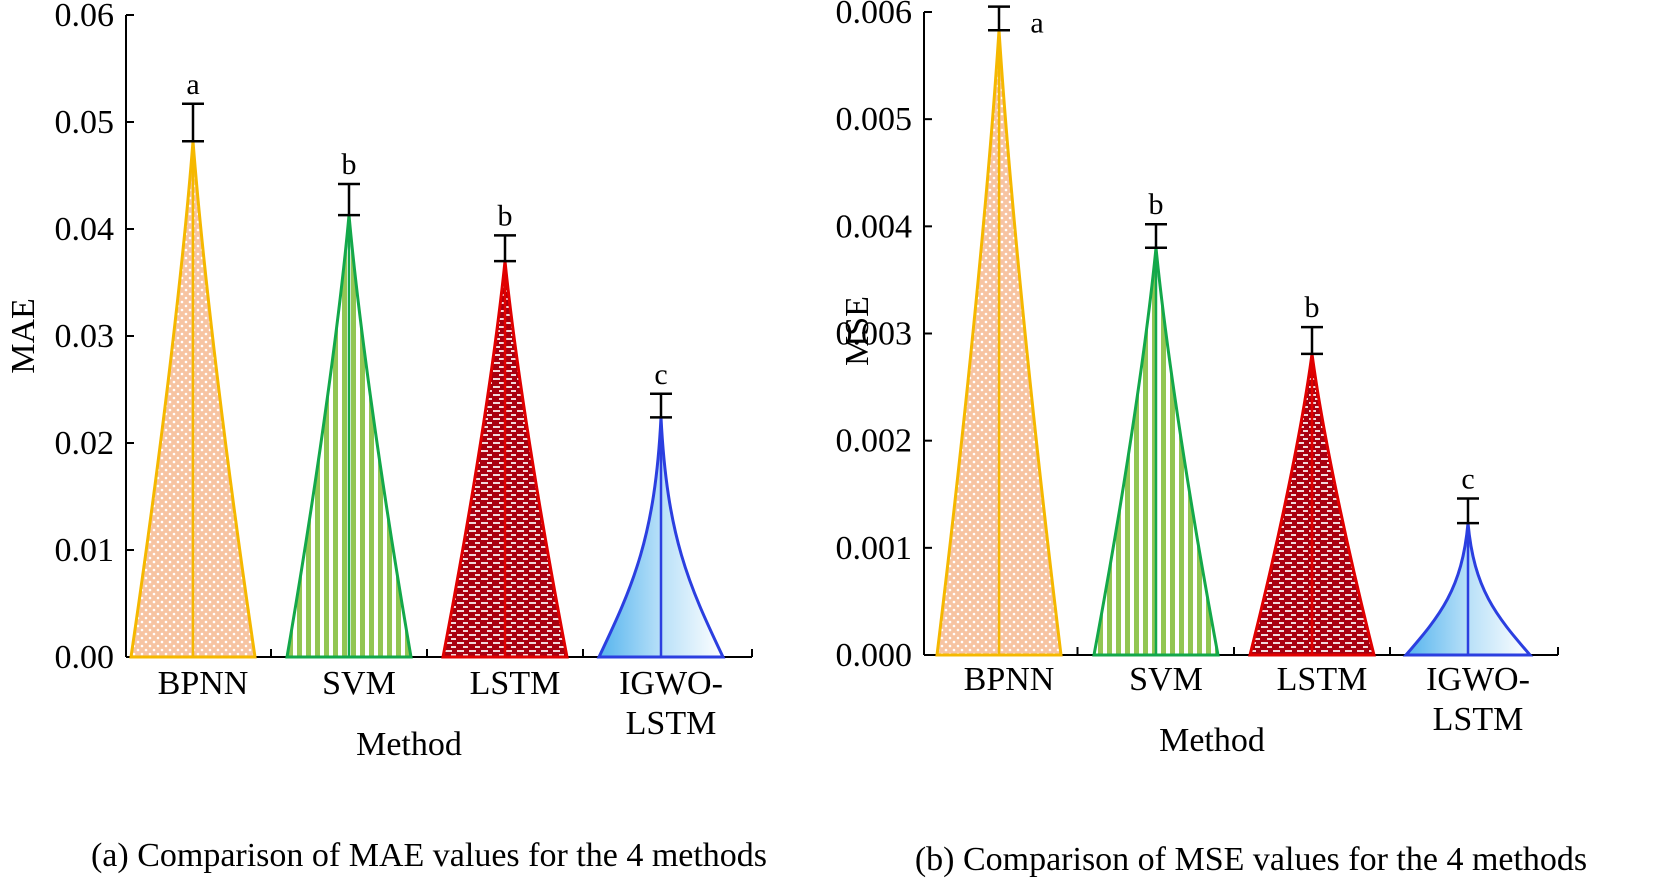 The image size is (1672, 880). Describe the element at coordinates (85, 443) in the screenshot. I see `y-tick-label: 0.02` at that location.